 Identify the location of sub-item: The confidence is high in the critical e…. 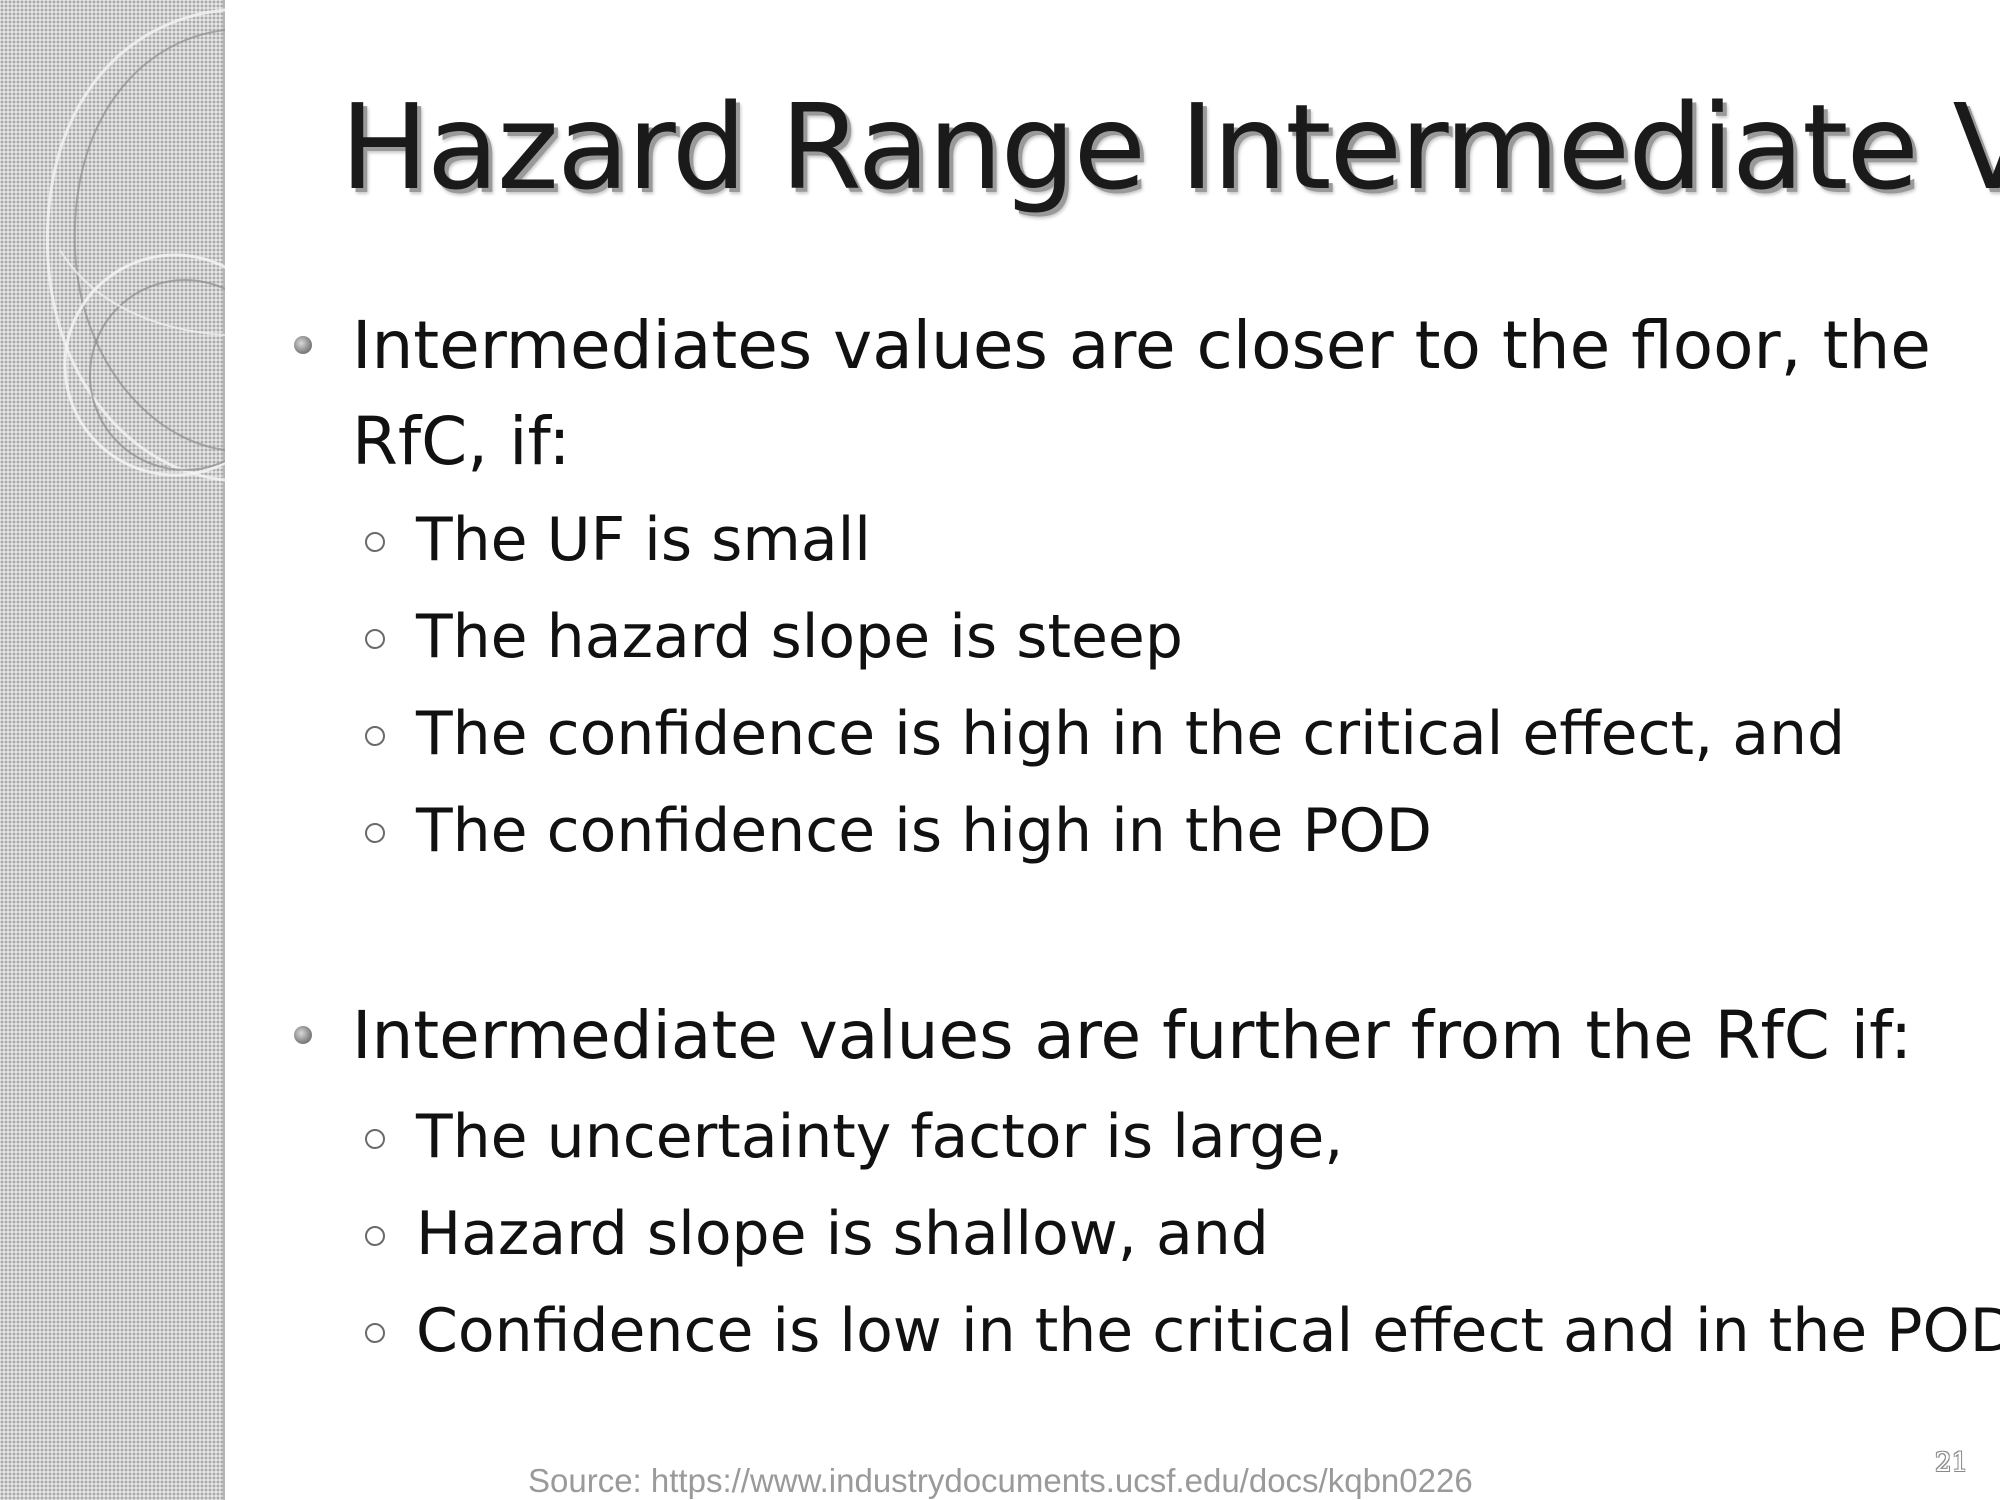
(1160, 734).